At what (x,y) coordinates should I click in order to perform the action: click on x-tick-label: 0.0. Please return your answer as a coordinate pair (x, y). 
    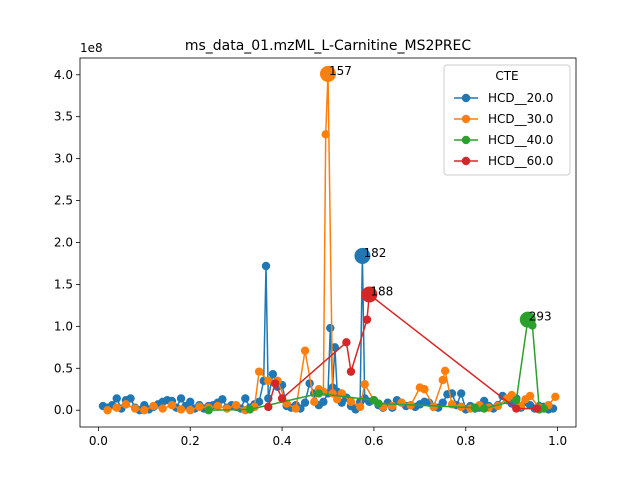
    Looking at the image, I should click on (98, 441).